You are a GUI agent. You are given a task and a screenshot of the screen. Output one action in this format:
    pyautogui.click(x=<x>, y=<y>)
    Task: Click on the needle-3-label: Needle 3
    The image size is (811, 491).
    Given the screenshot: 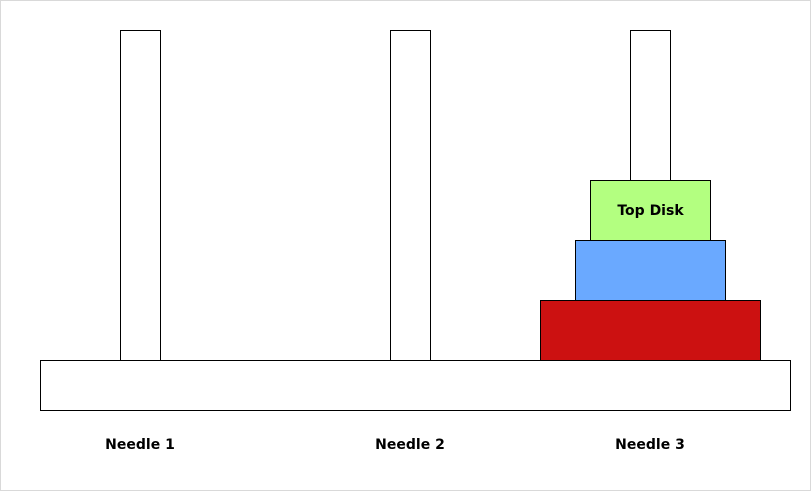 What is the action you would take?
    pyautogui.click(x=650, y=445)
    